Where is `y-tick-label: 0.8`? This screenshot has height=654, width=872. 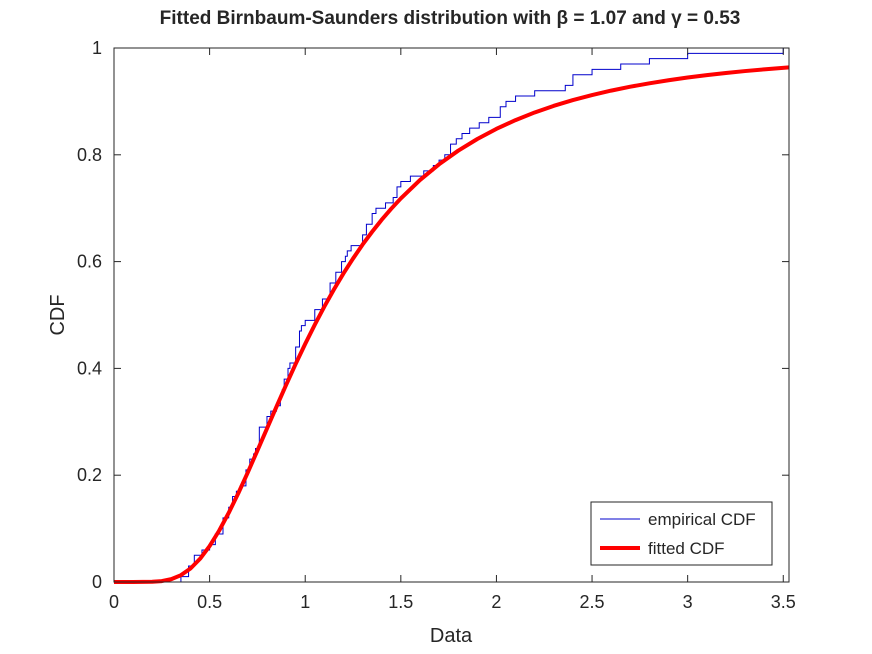 y-tick-label: 0.8 is located at coordinates (89, 155).